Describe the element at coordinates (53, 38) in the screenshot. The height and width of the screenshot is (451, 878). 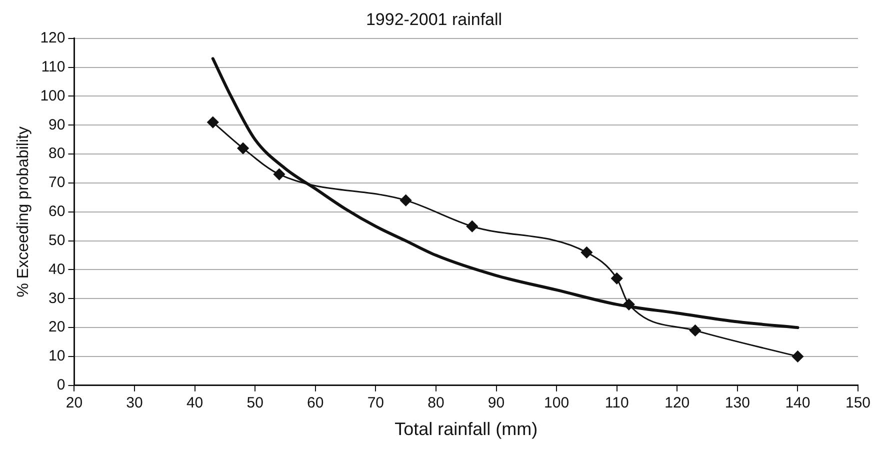
I see `y-tick-label: 120` at that location.